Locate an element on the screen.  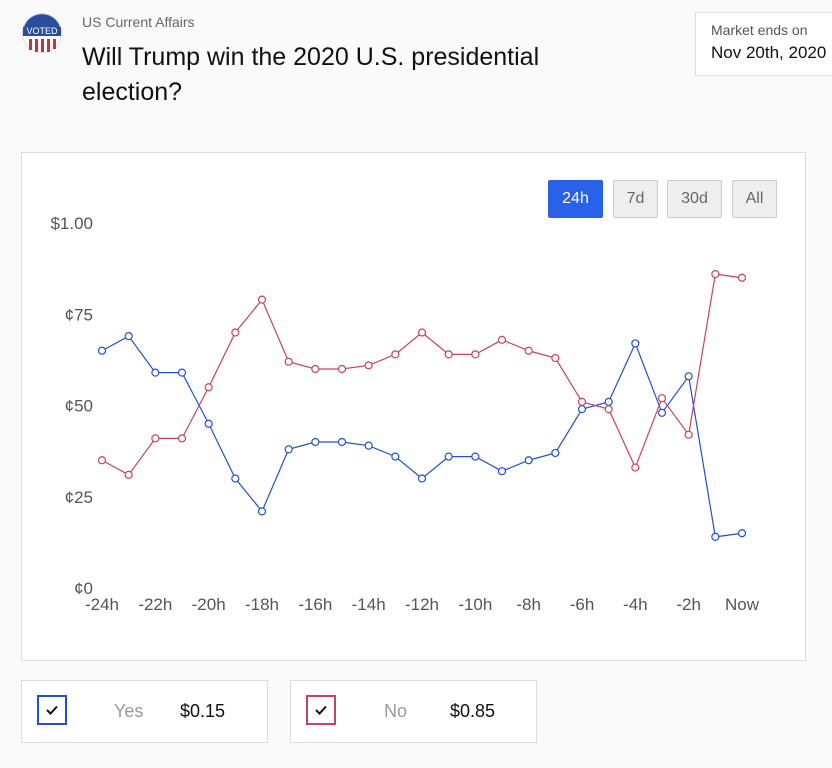
x-tick-label: -18h is located at coordinates (262, 604).